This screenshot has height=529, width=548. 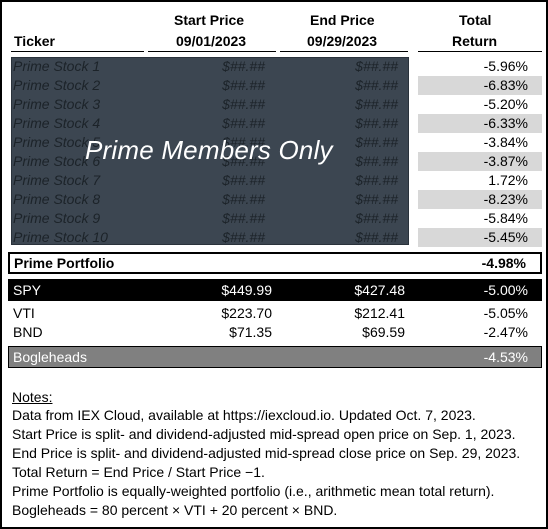 What do you see at coordinates (379, 313) in the screenshot?
I see `vti-end-price: $212.41` at bounding box center [379, 313].